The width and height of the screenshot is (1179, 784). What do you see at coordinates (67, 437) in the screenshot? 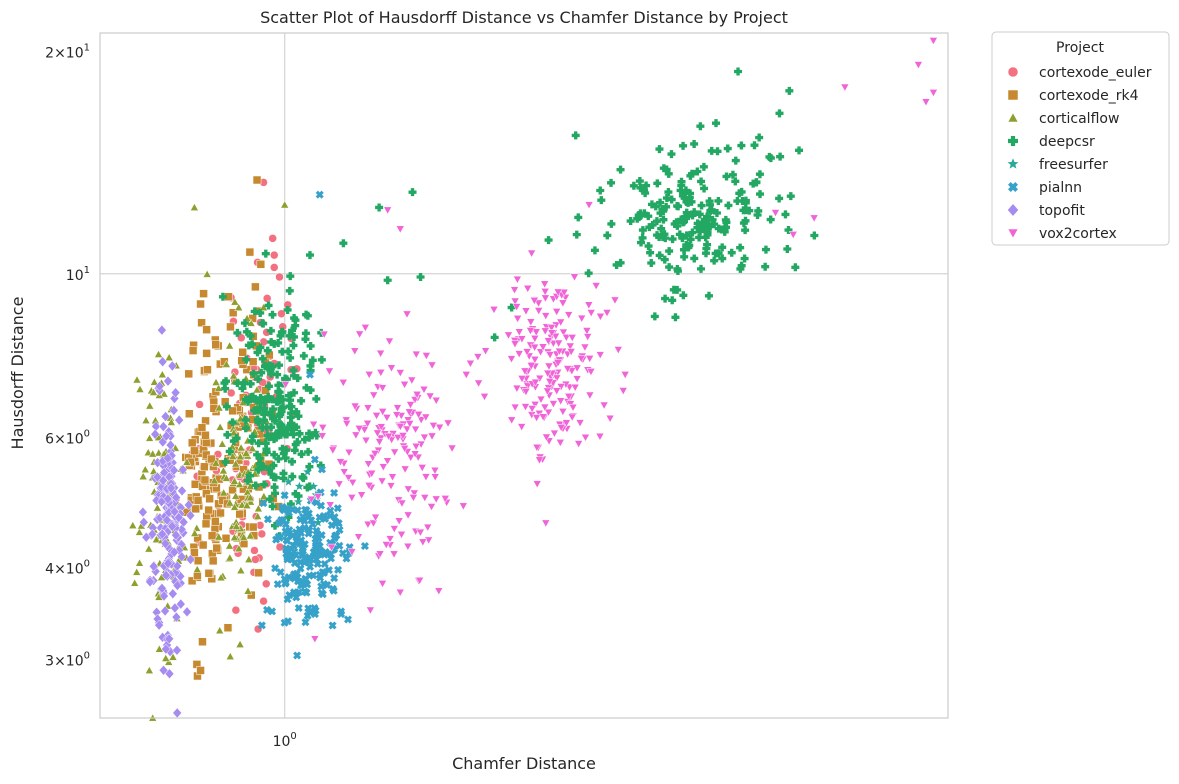
I see `y-tick-label: 6×100` at bounding box center [67, 437].